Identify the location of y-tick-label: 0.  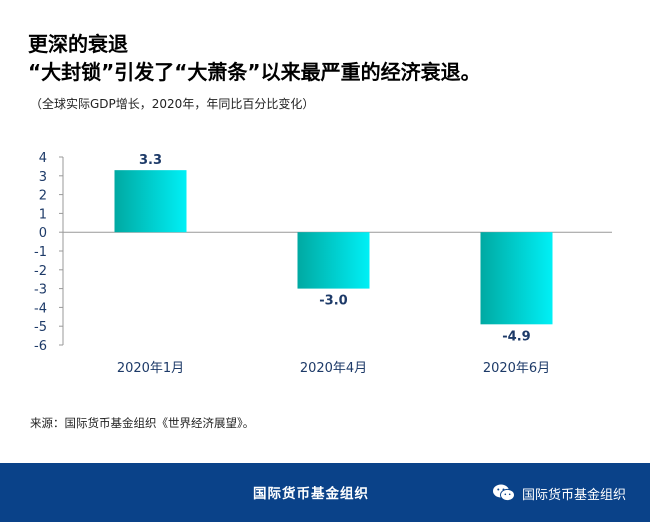
(43, 233).